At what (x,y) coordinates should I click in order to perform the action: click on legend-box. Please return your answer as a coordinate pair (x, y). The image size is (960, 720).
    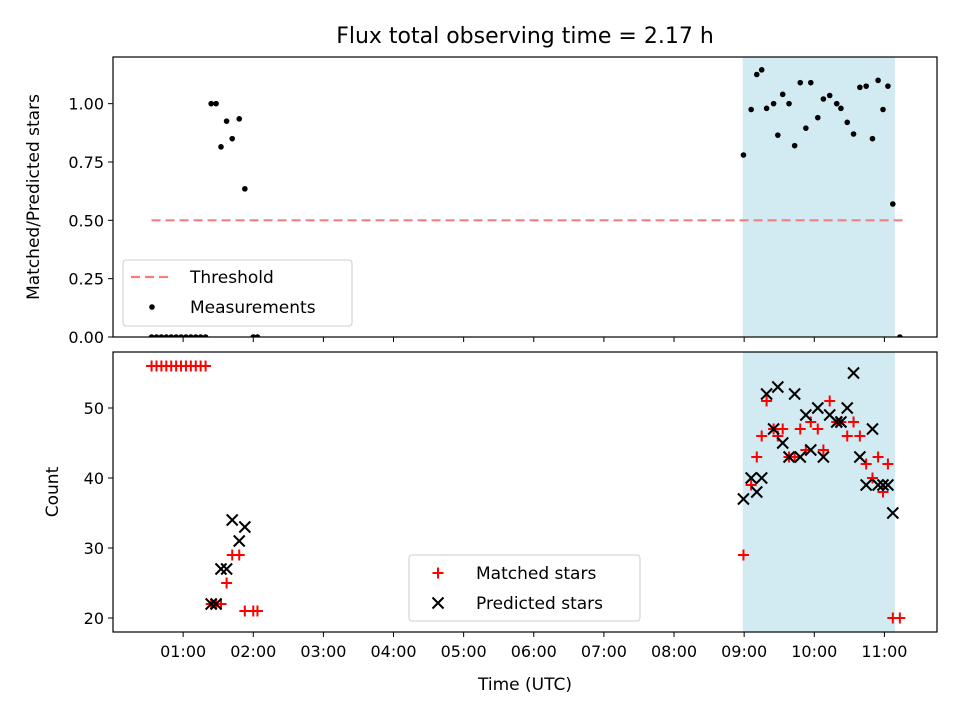
    Looking at the image, I should click on (237, 293).